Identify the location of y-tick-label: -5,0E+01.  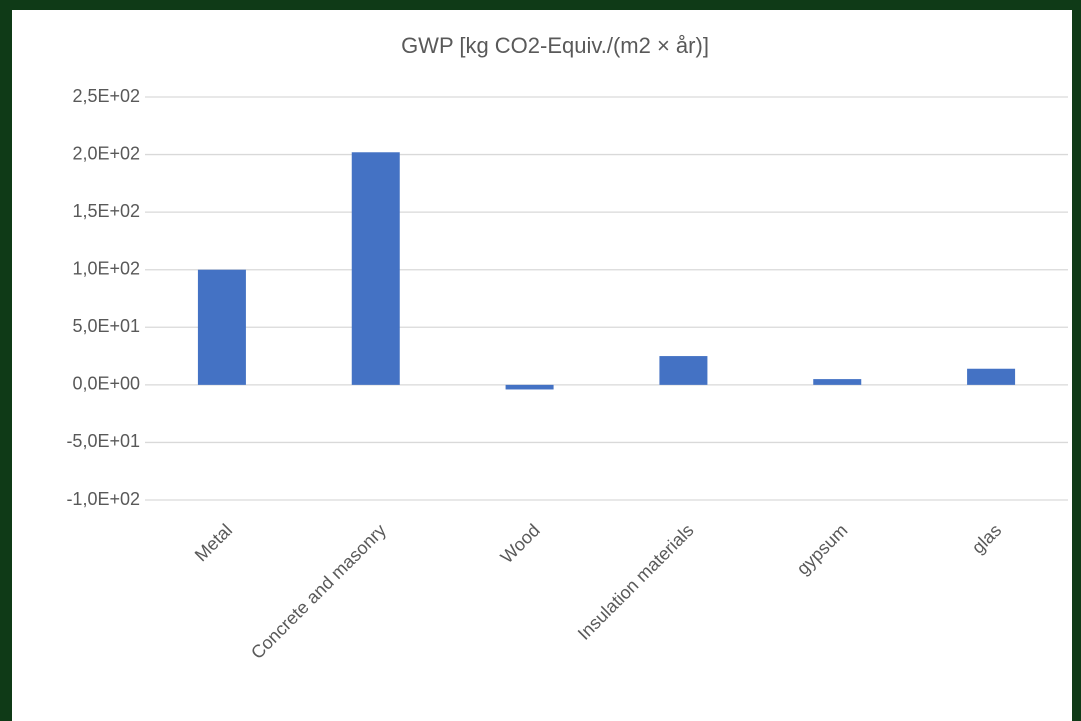
(103, 441).